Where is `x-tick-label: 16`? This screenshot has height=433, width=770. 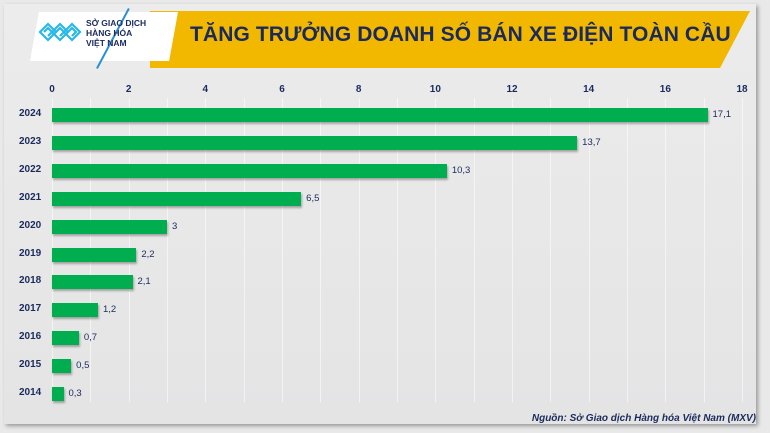 x-tick-label: 16 is located at coordinates (665, 89).